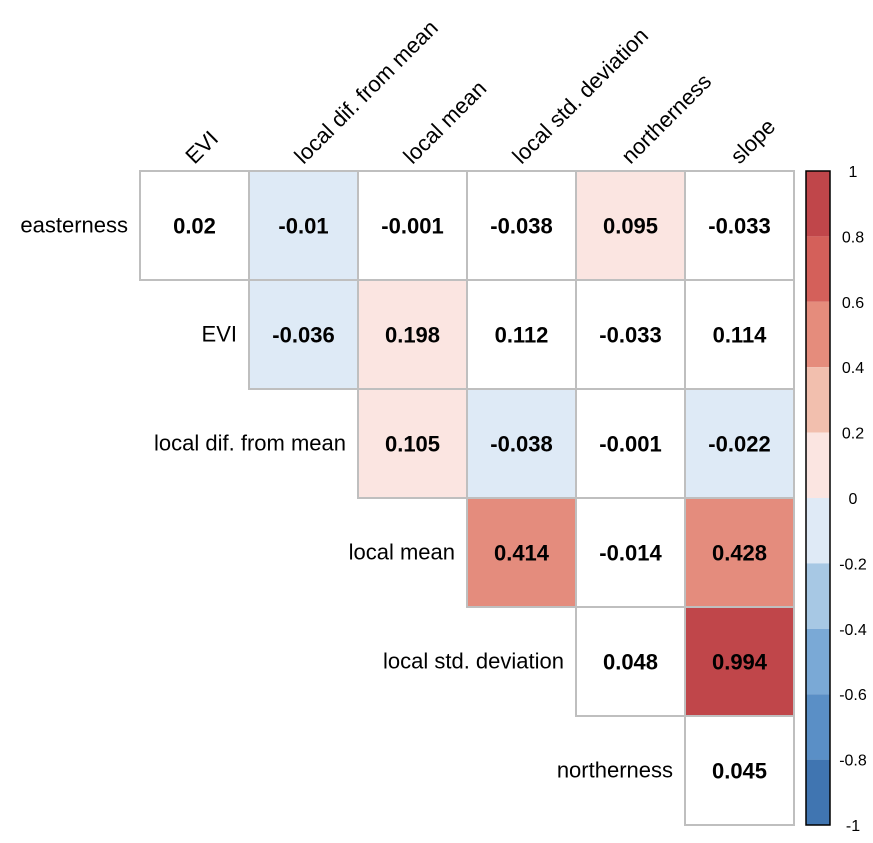 The width and height of the screenshot is (873, 843). What do you see at coordinates (444, 122) in the screenshot?
I see `column-label: local mean` at bounding box center [444, 122].